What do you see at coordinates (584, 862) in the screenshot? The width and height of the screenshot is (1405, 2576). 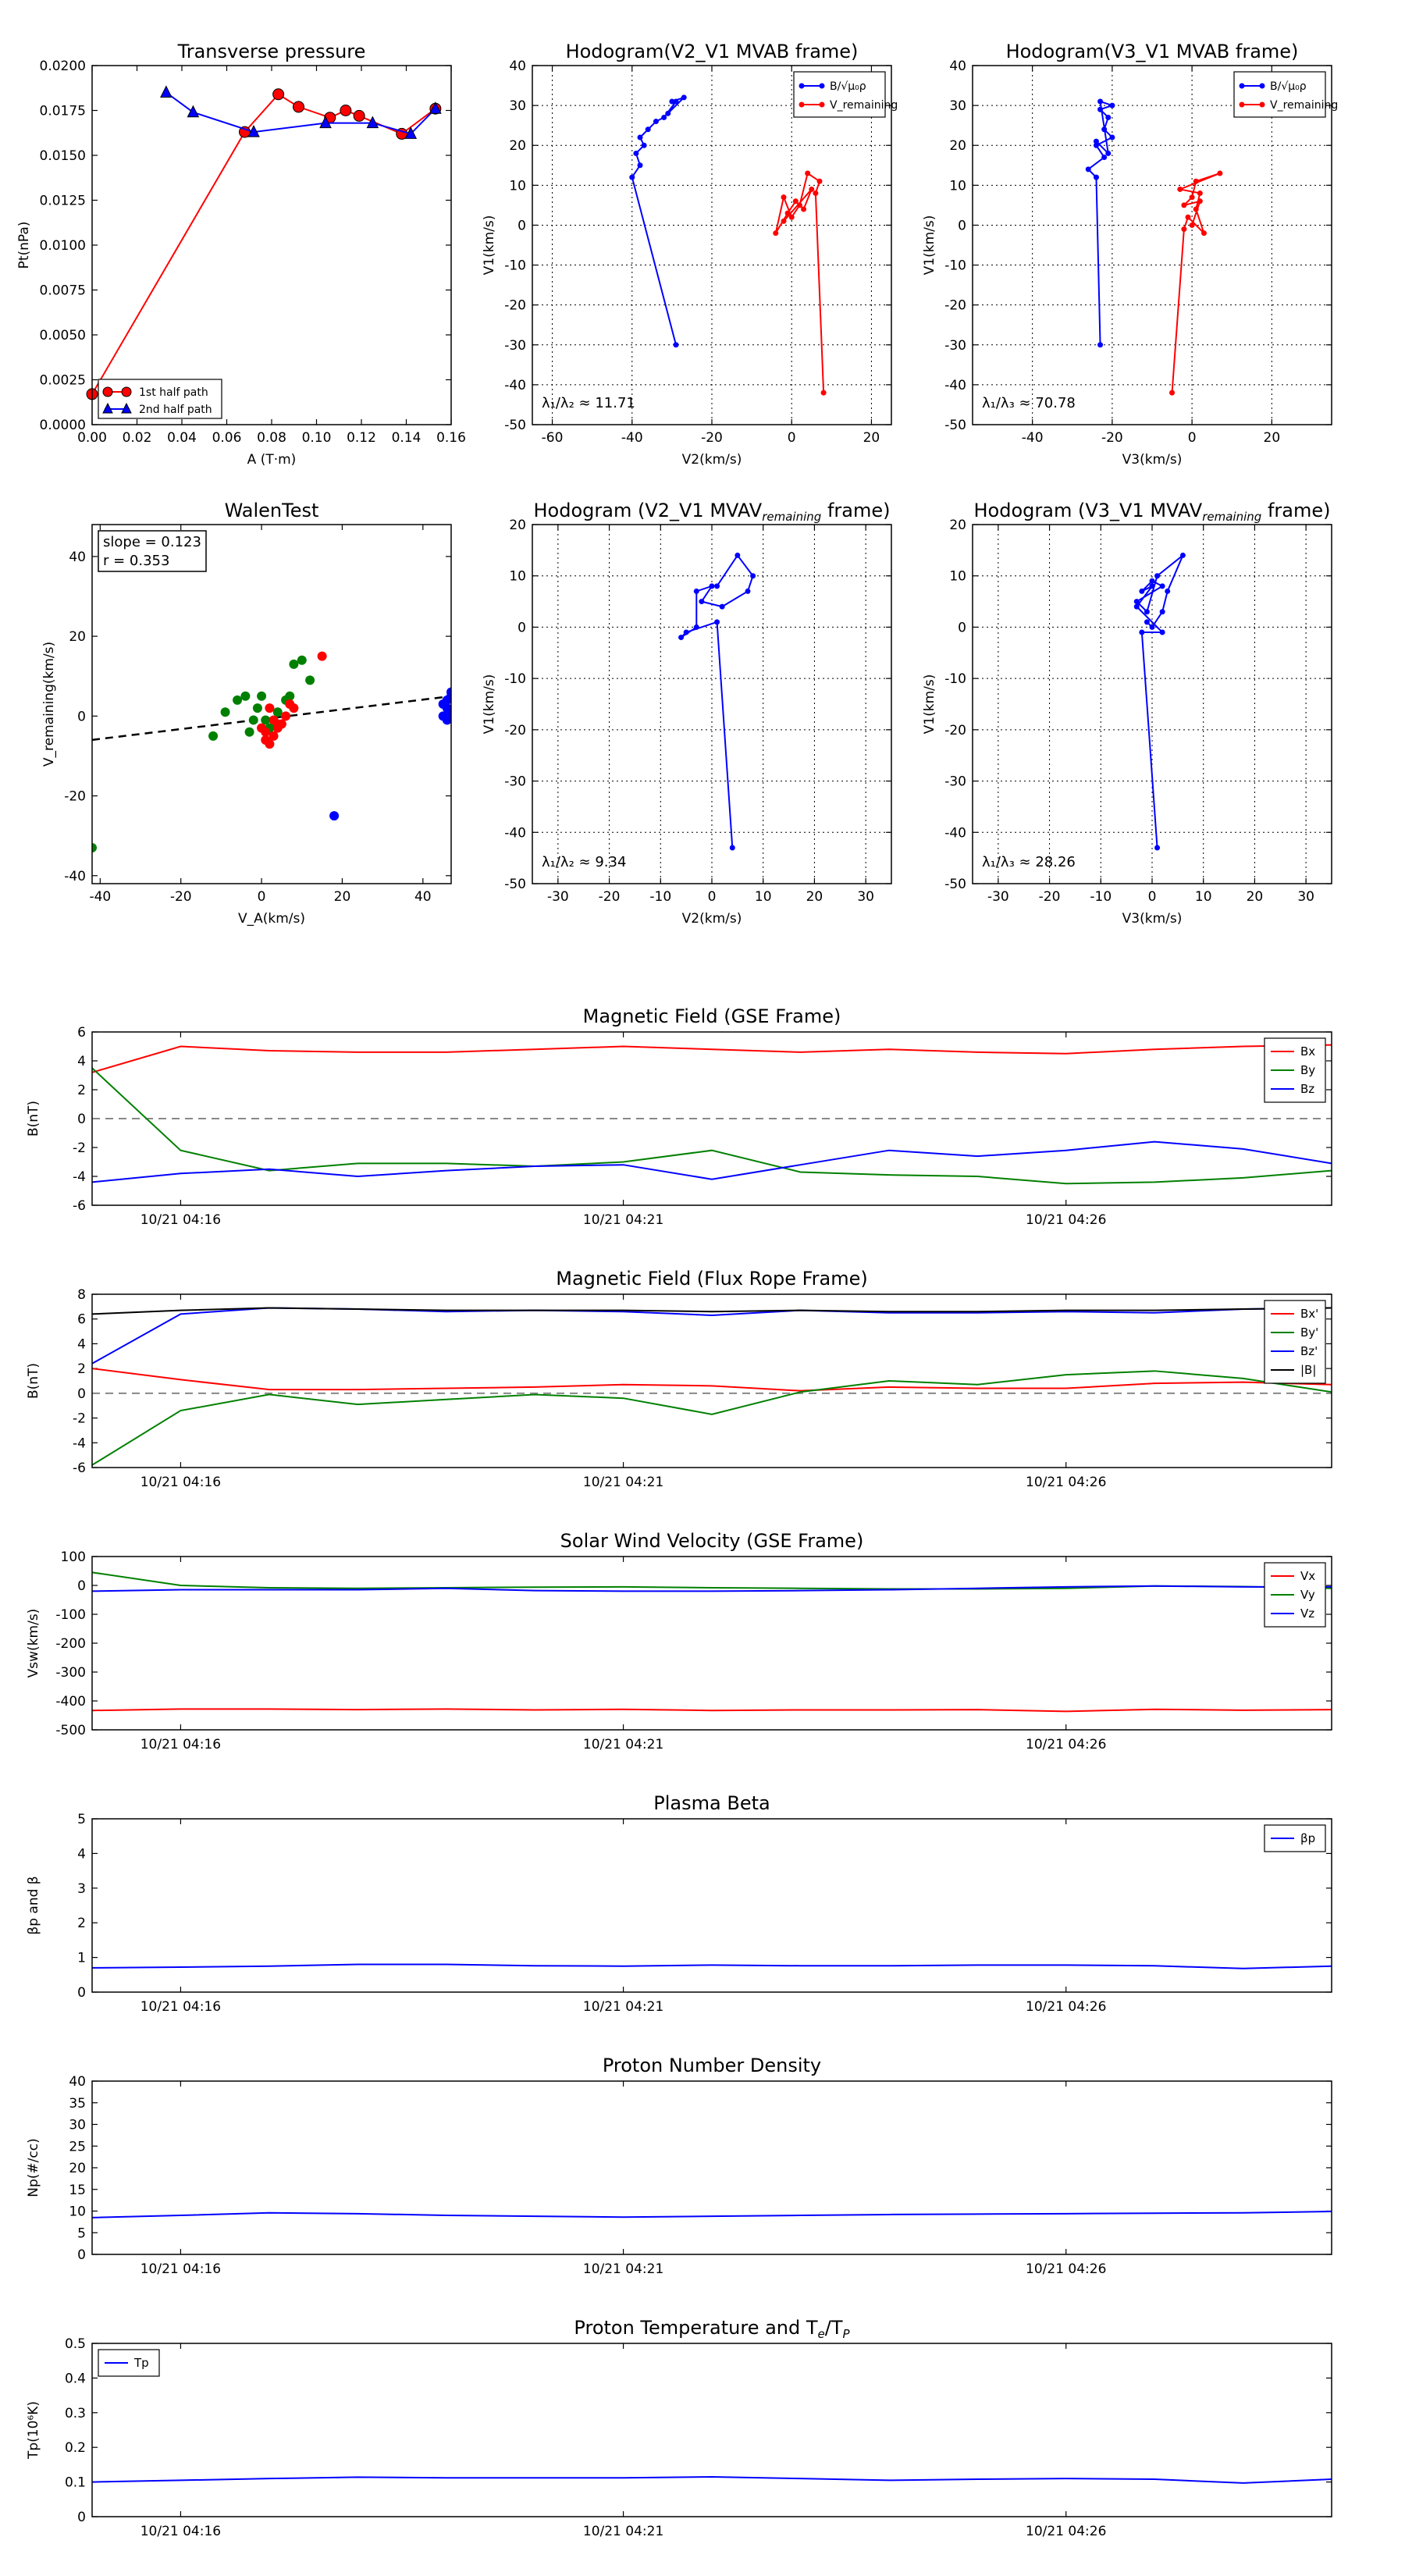 I see `ratio-annotation: λ₁/λ₂ ≈ 9.34` at bounding box center [584, 862].